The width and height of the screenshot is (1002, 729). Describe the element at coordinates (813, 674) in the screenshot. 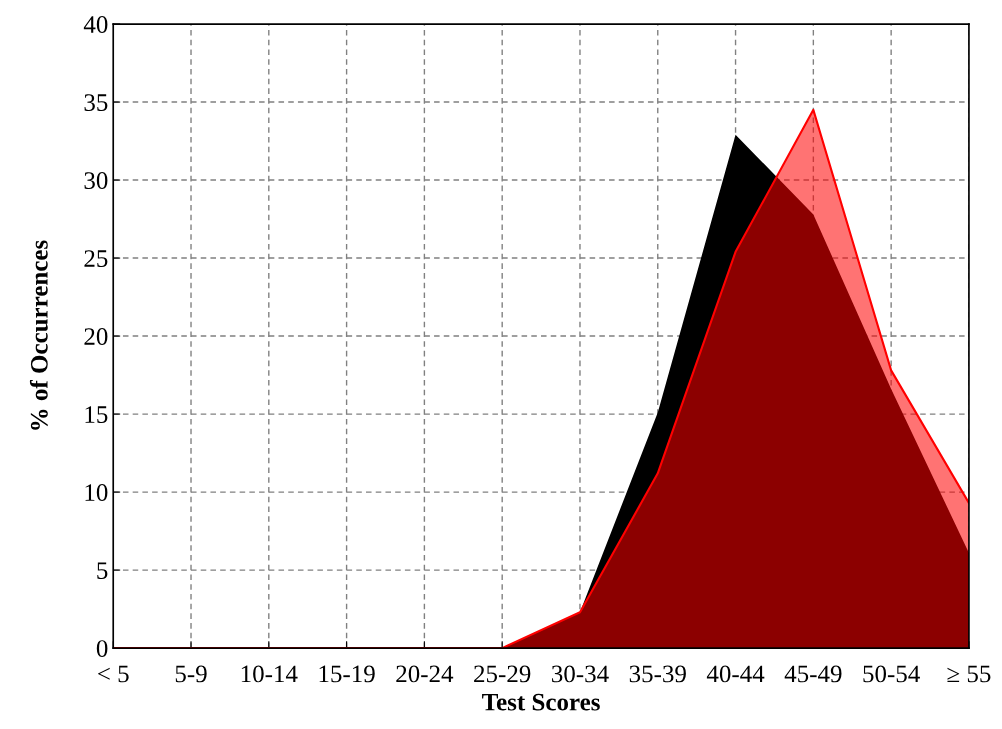

I see `x-tick-label: 45-49` at that location.